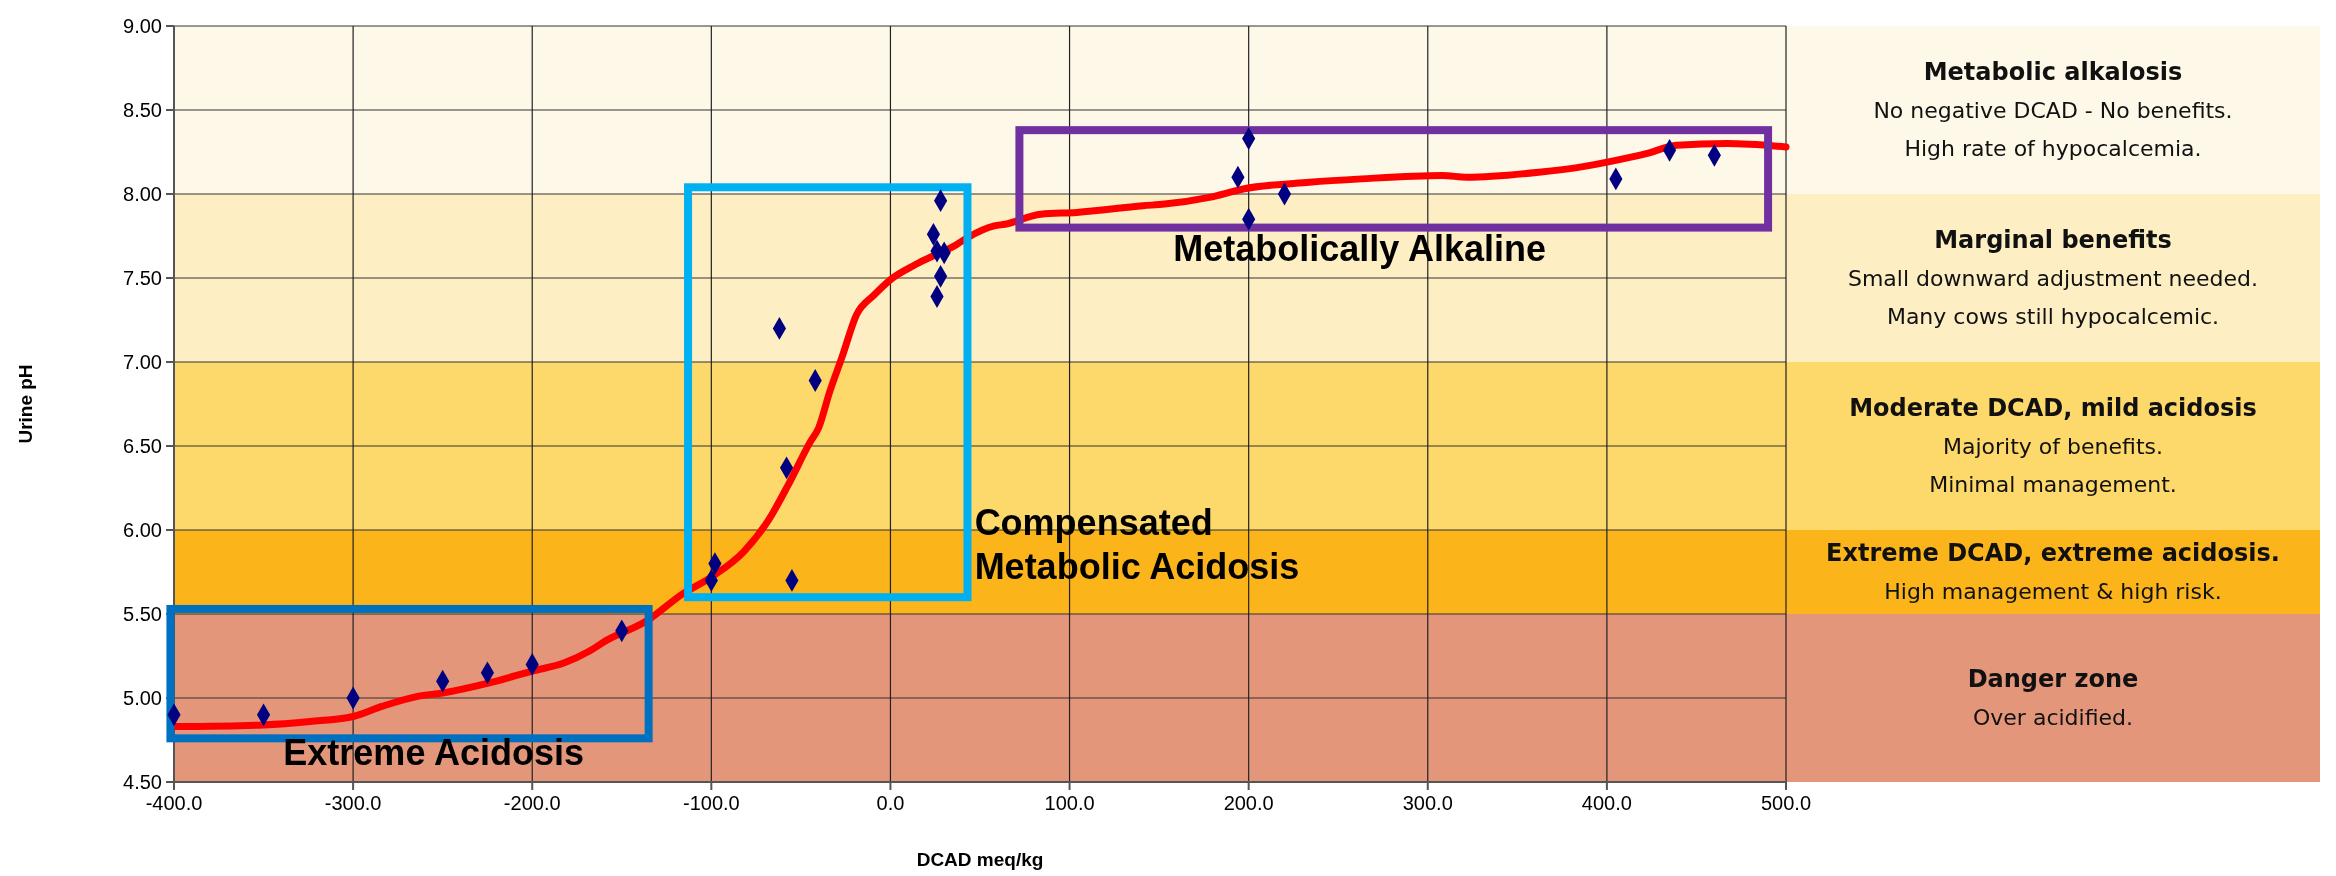 Image resolution: width=2336 pixels, height=876 pixels. What do you see at coordinates (353, 803) in the screenshot?
I see `x-tick-label: -300.0` at bounding box center [353, 803].